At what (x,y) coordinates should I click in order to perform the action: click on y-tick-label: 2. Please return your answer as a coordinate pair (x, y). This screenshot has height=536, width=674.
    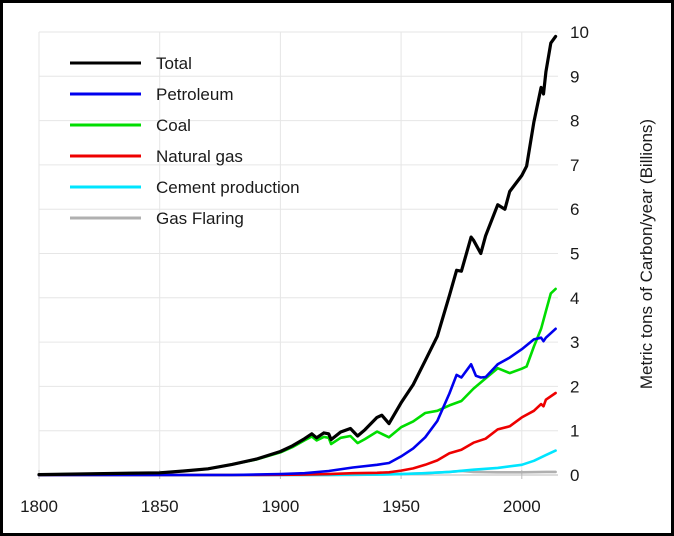
    Looking at the image, I should click on (574, 386).